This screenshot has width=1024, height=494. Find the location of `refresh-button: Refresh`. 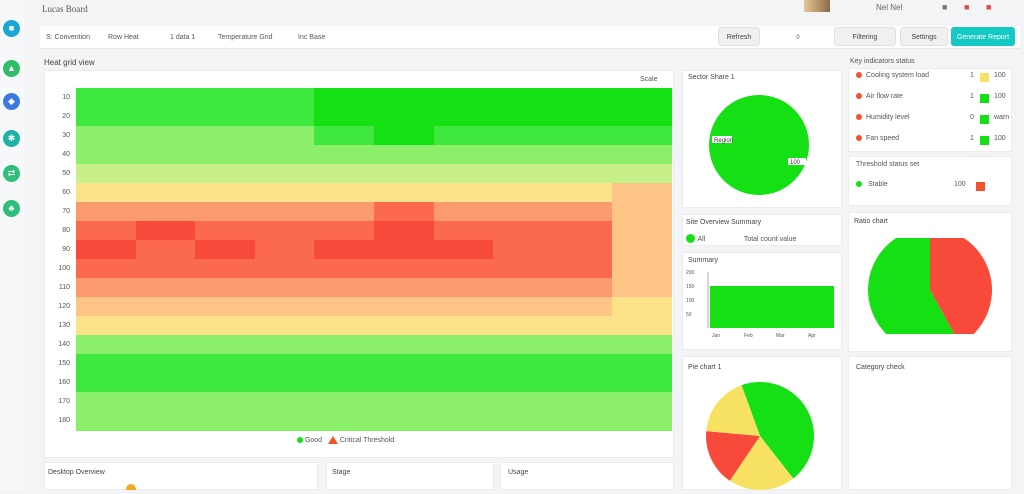

refresh-button: Refresh is located at coordinates (739, 36).